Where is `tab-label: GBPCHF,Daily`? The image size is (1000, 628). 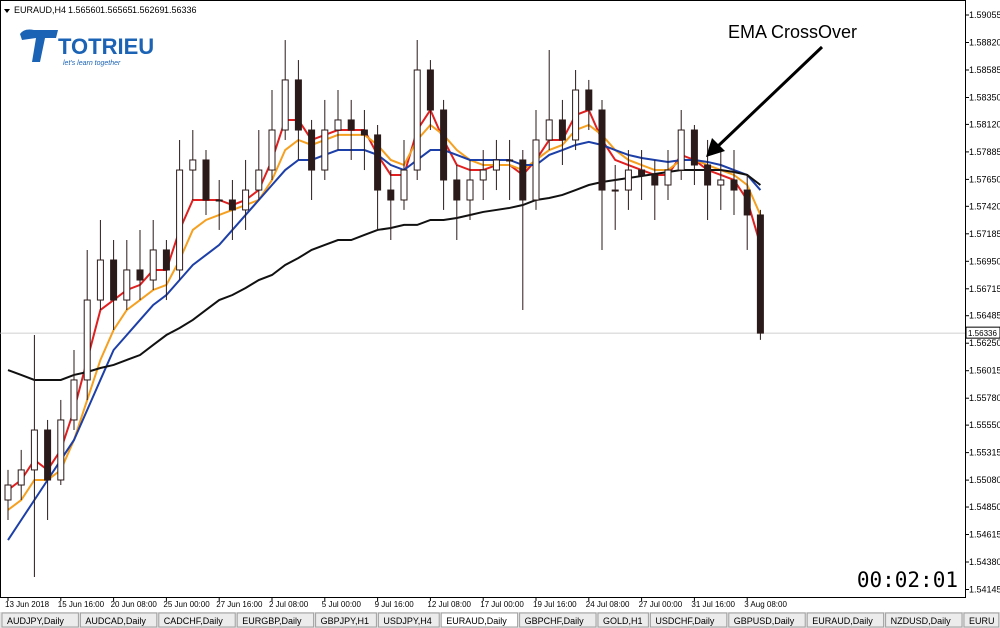 tab-label: GBPCHF,Daily is located at coordinates (555, 621).